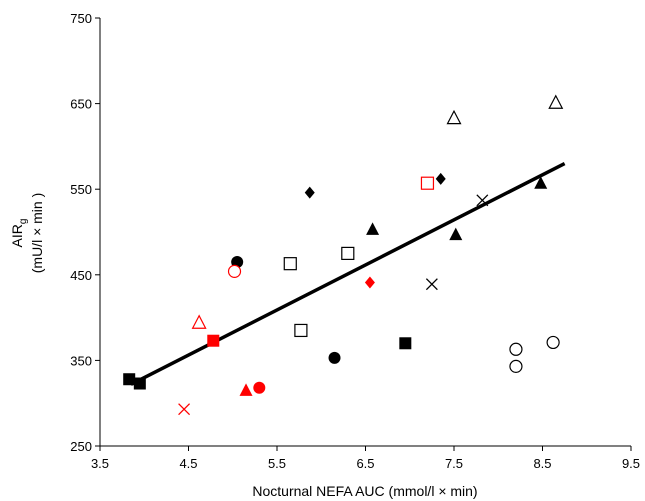  What do you see at coordinates (81, 446) in the screenshot?
I see `y-tick-label: 250` at bounding box center [81, 446].